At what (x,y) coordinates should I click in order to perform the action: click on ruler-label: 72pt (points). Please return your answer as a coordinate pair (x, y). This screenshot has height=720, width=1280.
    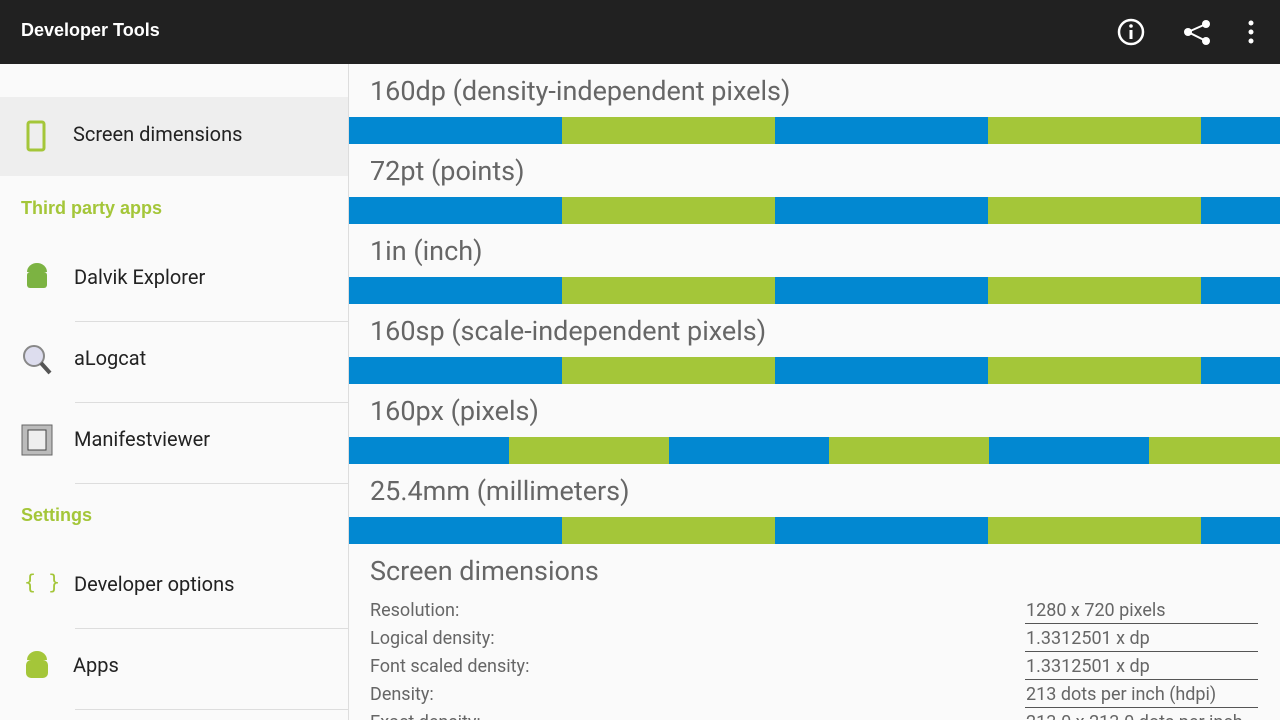
    Looking at the image, I should click on (447, 171).